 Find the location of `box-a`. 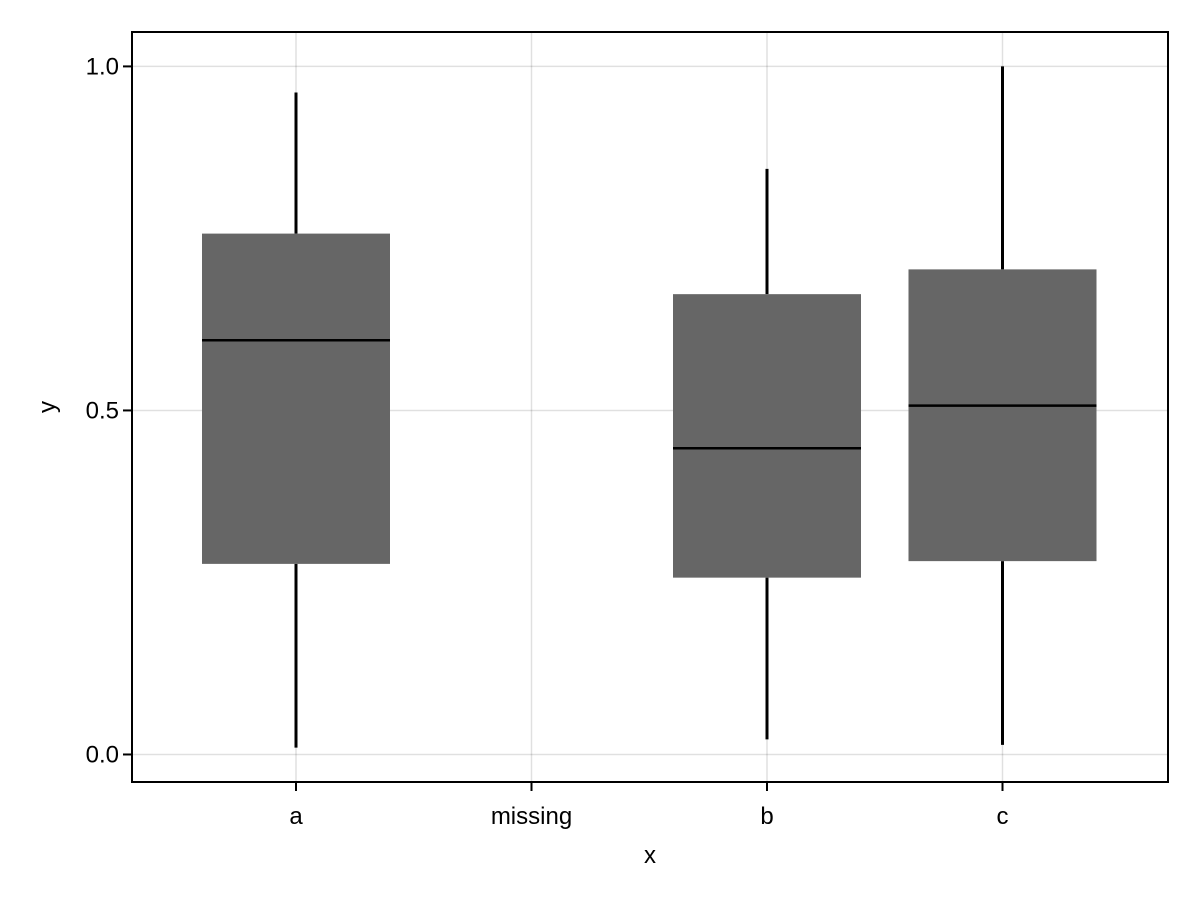

box-a is located at coordinates (296, 420).